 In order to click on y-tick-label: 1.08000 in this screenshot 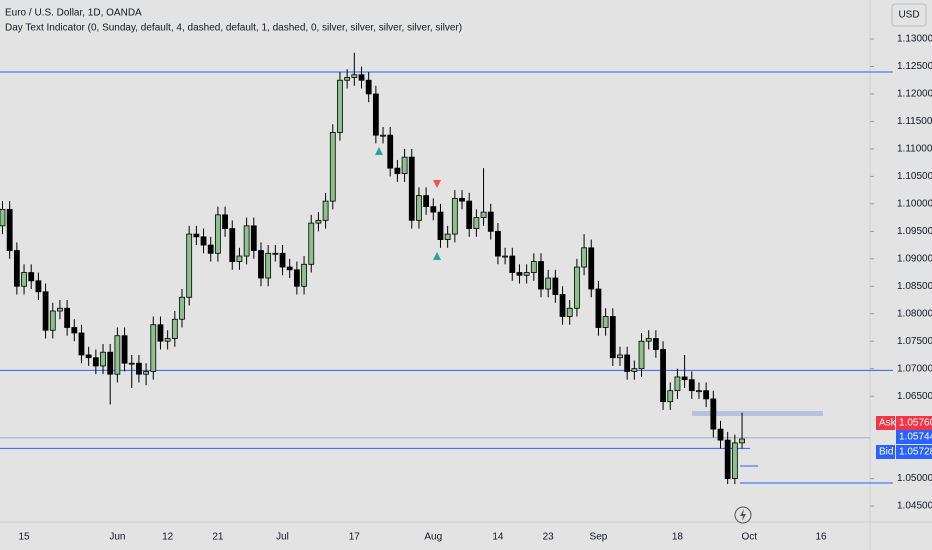, I will do `click(914, 313)`.